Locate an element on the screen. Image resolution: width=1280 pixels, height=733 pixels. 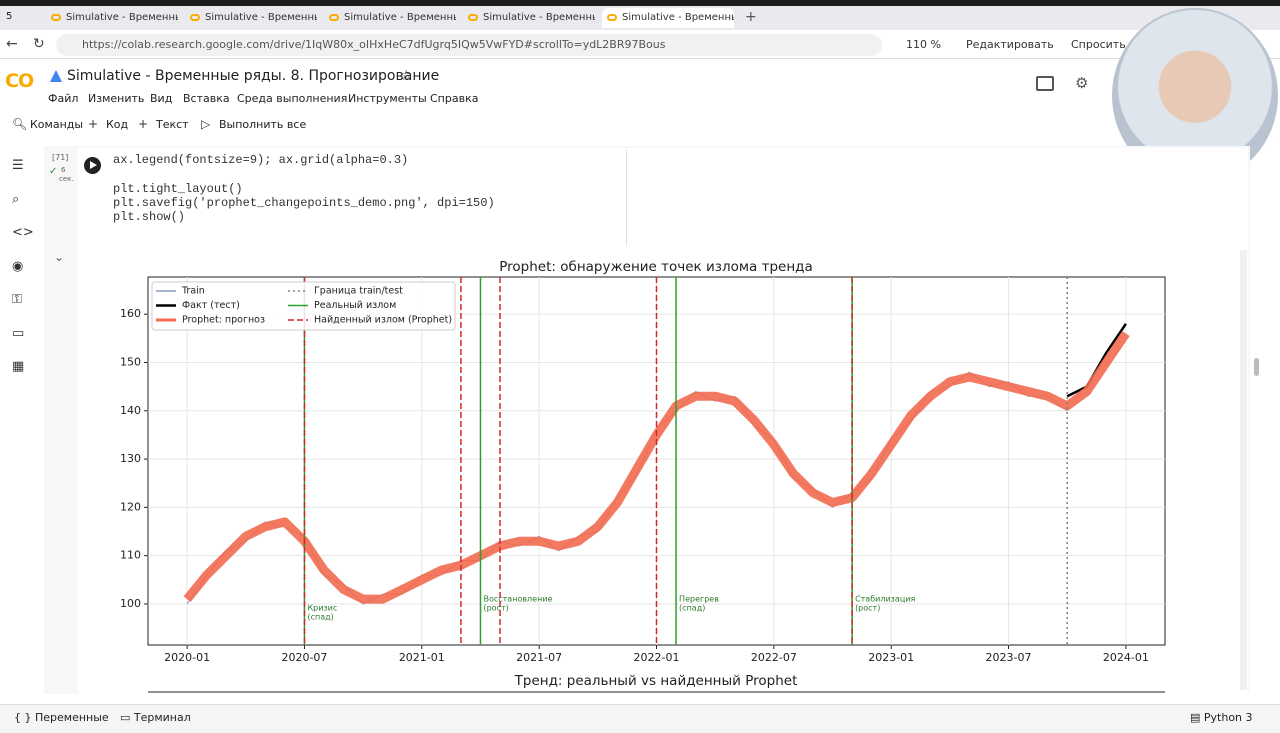
duration-unit: сек. is located at coordinates (66, 179).